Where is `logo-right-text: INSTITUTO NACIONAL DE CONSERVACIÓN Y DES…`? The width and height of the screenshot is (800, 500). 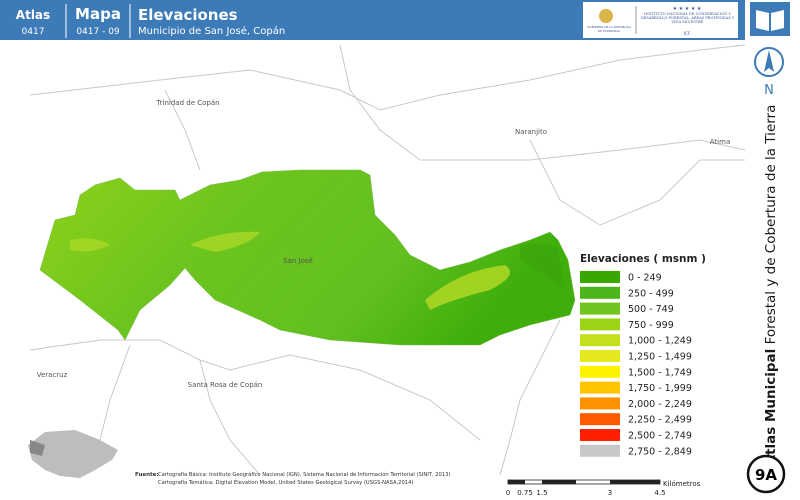
logo-right-text: INSTITUTO NACIONAL DE CONSERVACIÓN Y DES… is located at coordinates (687, 18).